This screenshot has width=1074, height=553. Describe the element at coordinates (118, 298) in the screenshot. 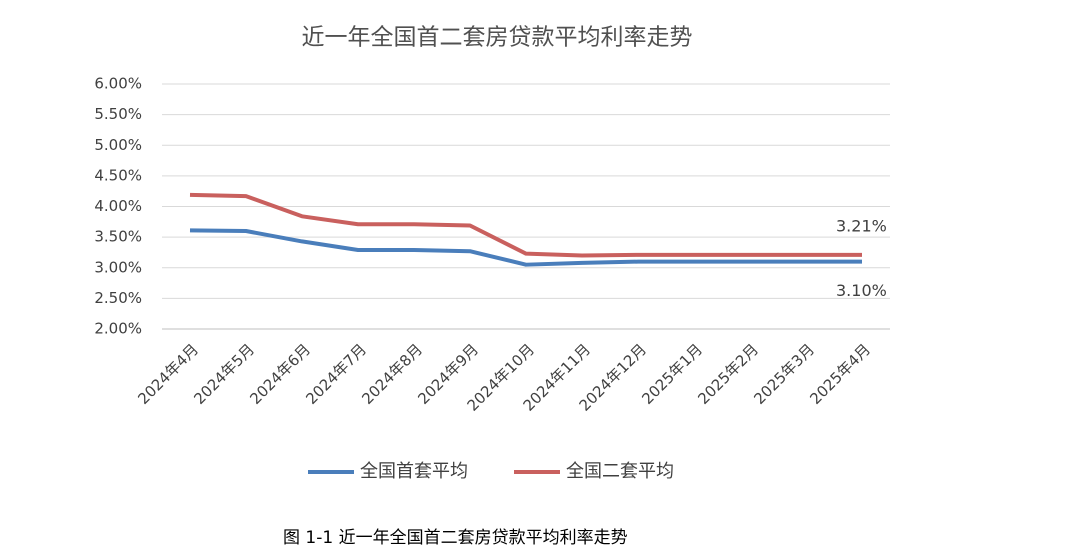

I see `y-tick-label: 2.50%` at that location.